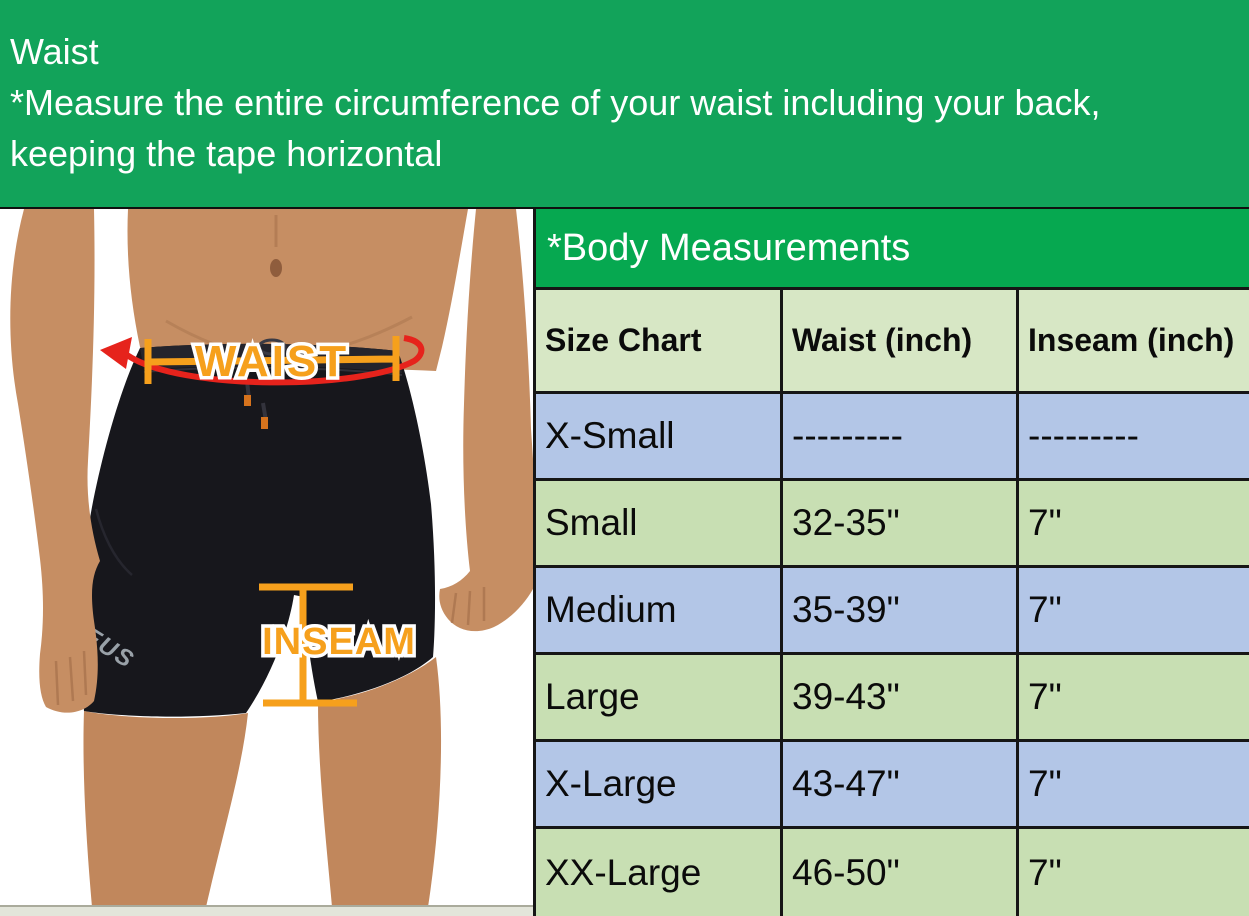 The width and height of the screenshot is (1249, 916). I want to click on drawstring-bow, so click(272, 347).